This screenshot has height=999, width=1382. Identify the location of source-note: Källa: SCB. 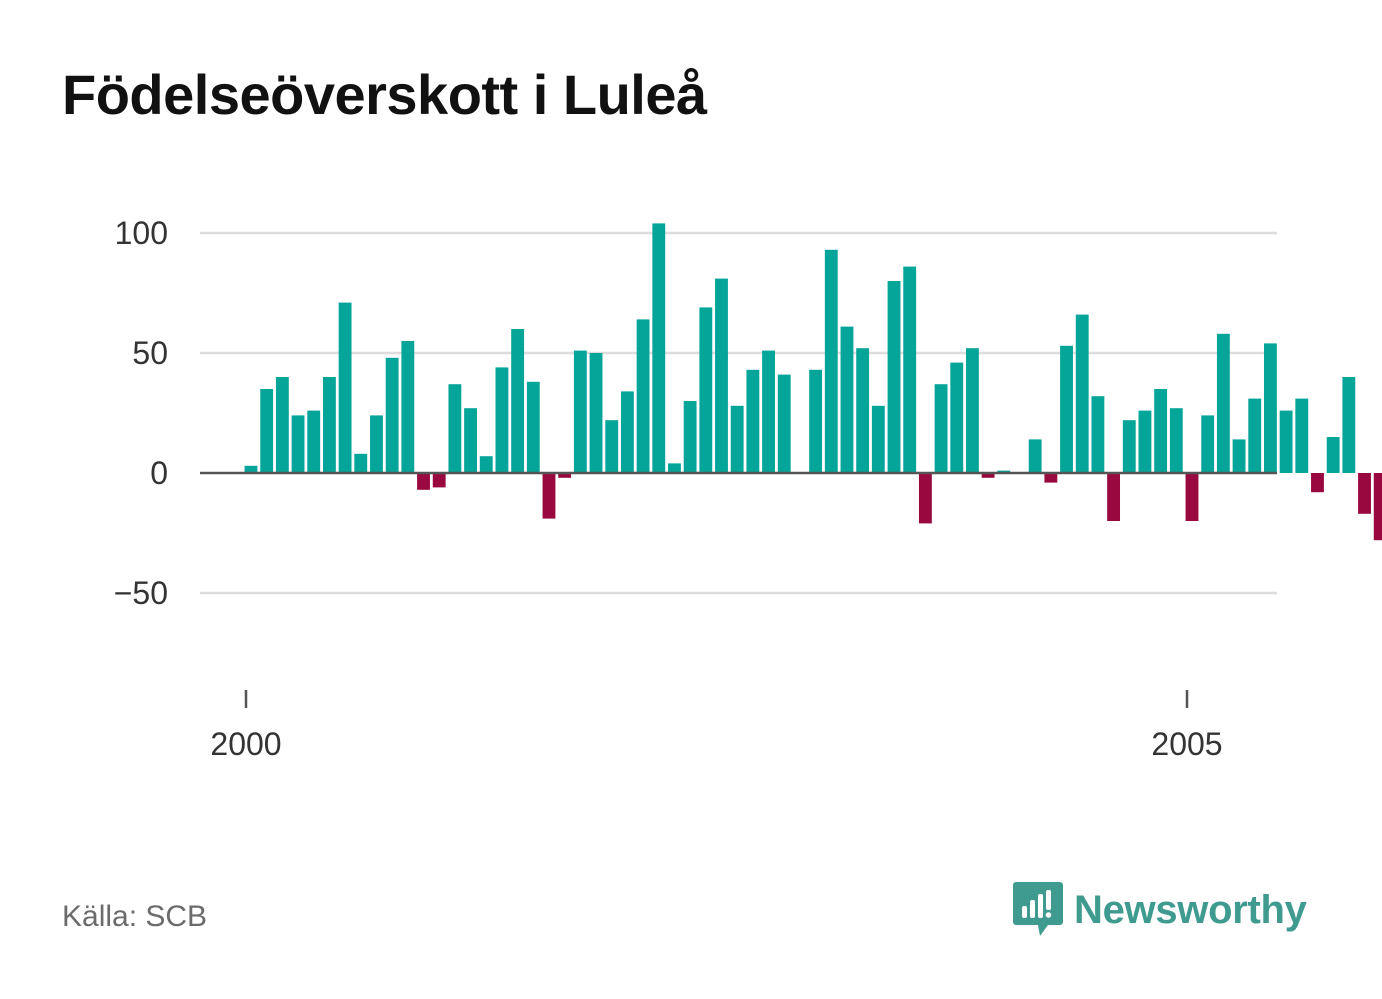
(135, 916).